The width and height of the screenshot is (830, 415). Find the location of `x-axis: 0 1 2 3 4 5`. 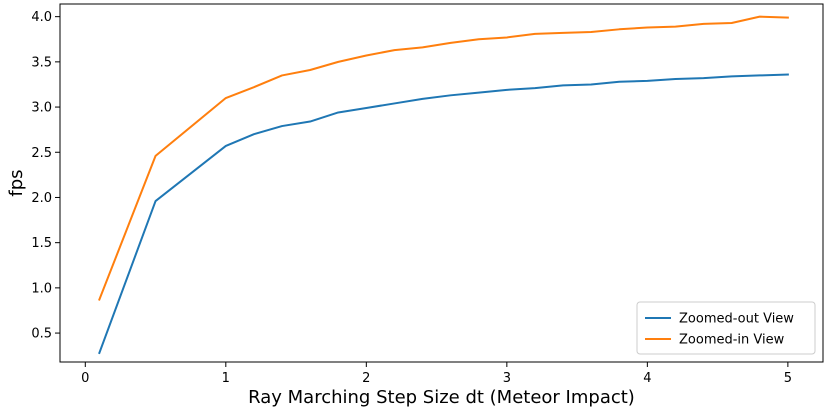

x-axis: 0 1 2 3 4 5 is located at coordinates (436, 374).